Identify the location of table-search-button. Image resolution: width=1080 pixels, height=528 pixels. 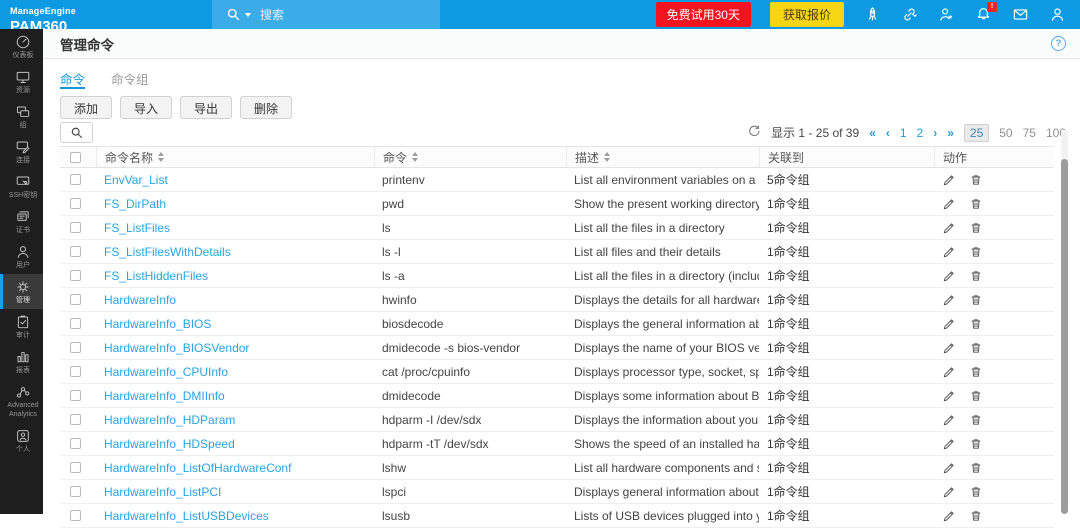
(76, 132).